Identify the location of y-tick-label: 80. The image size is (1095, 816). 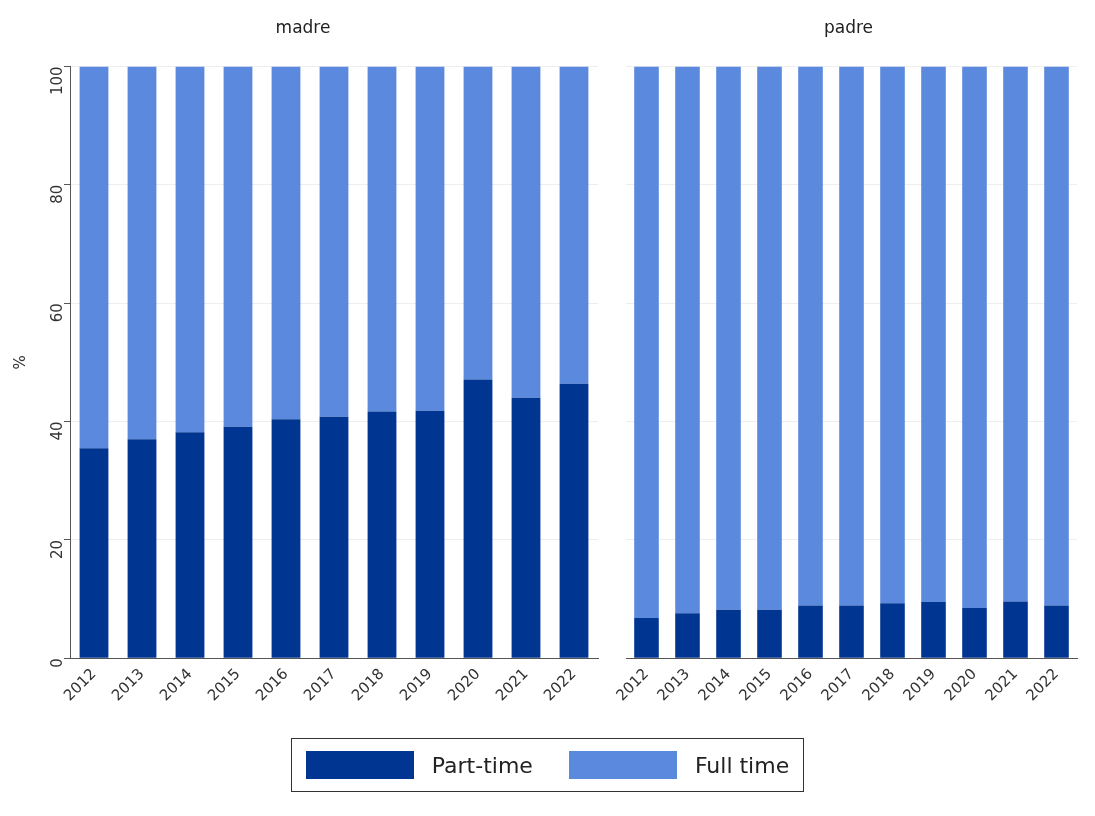
(56, 194).